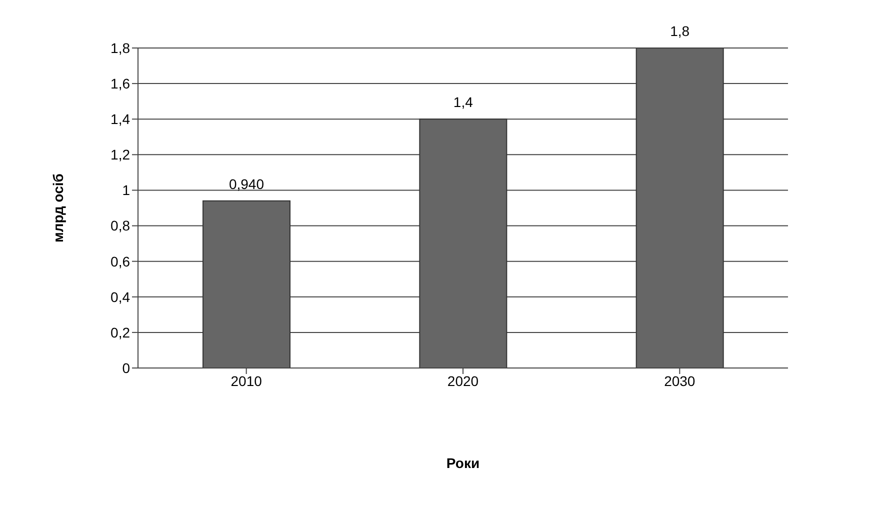 The width and height of the screenshot is (880, 510). I want to click on x-axis-title: Роки, so click(463, 463).